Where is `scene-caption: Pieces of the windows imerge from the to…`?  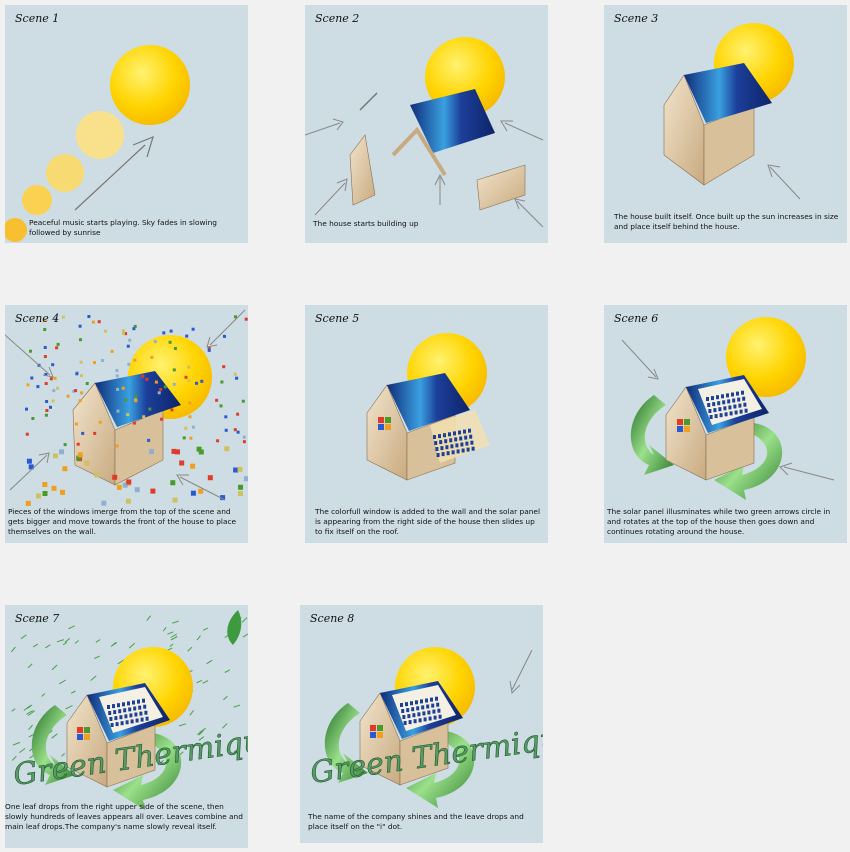 scene-caption: Pieces of the windows imerge from the to… is located at coordinates (122, 521).